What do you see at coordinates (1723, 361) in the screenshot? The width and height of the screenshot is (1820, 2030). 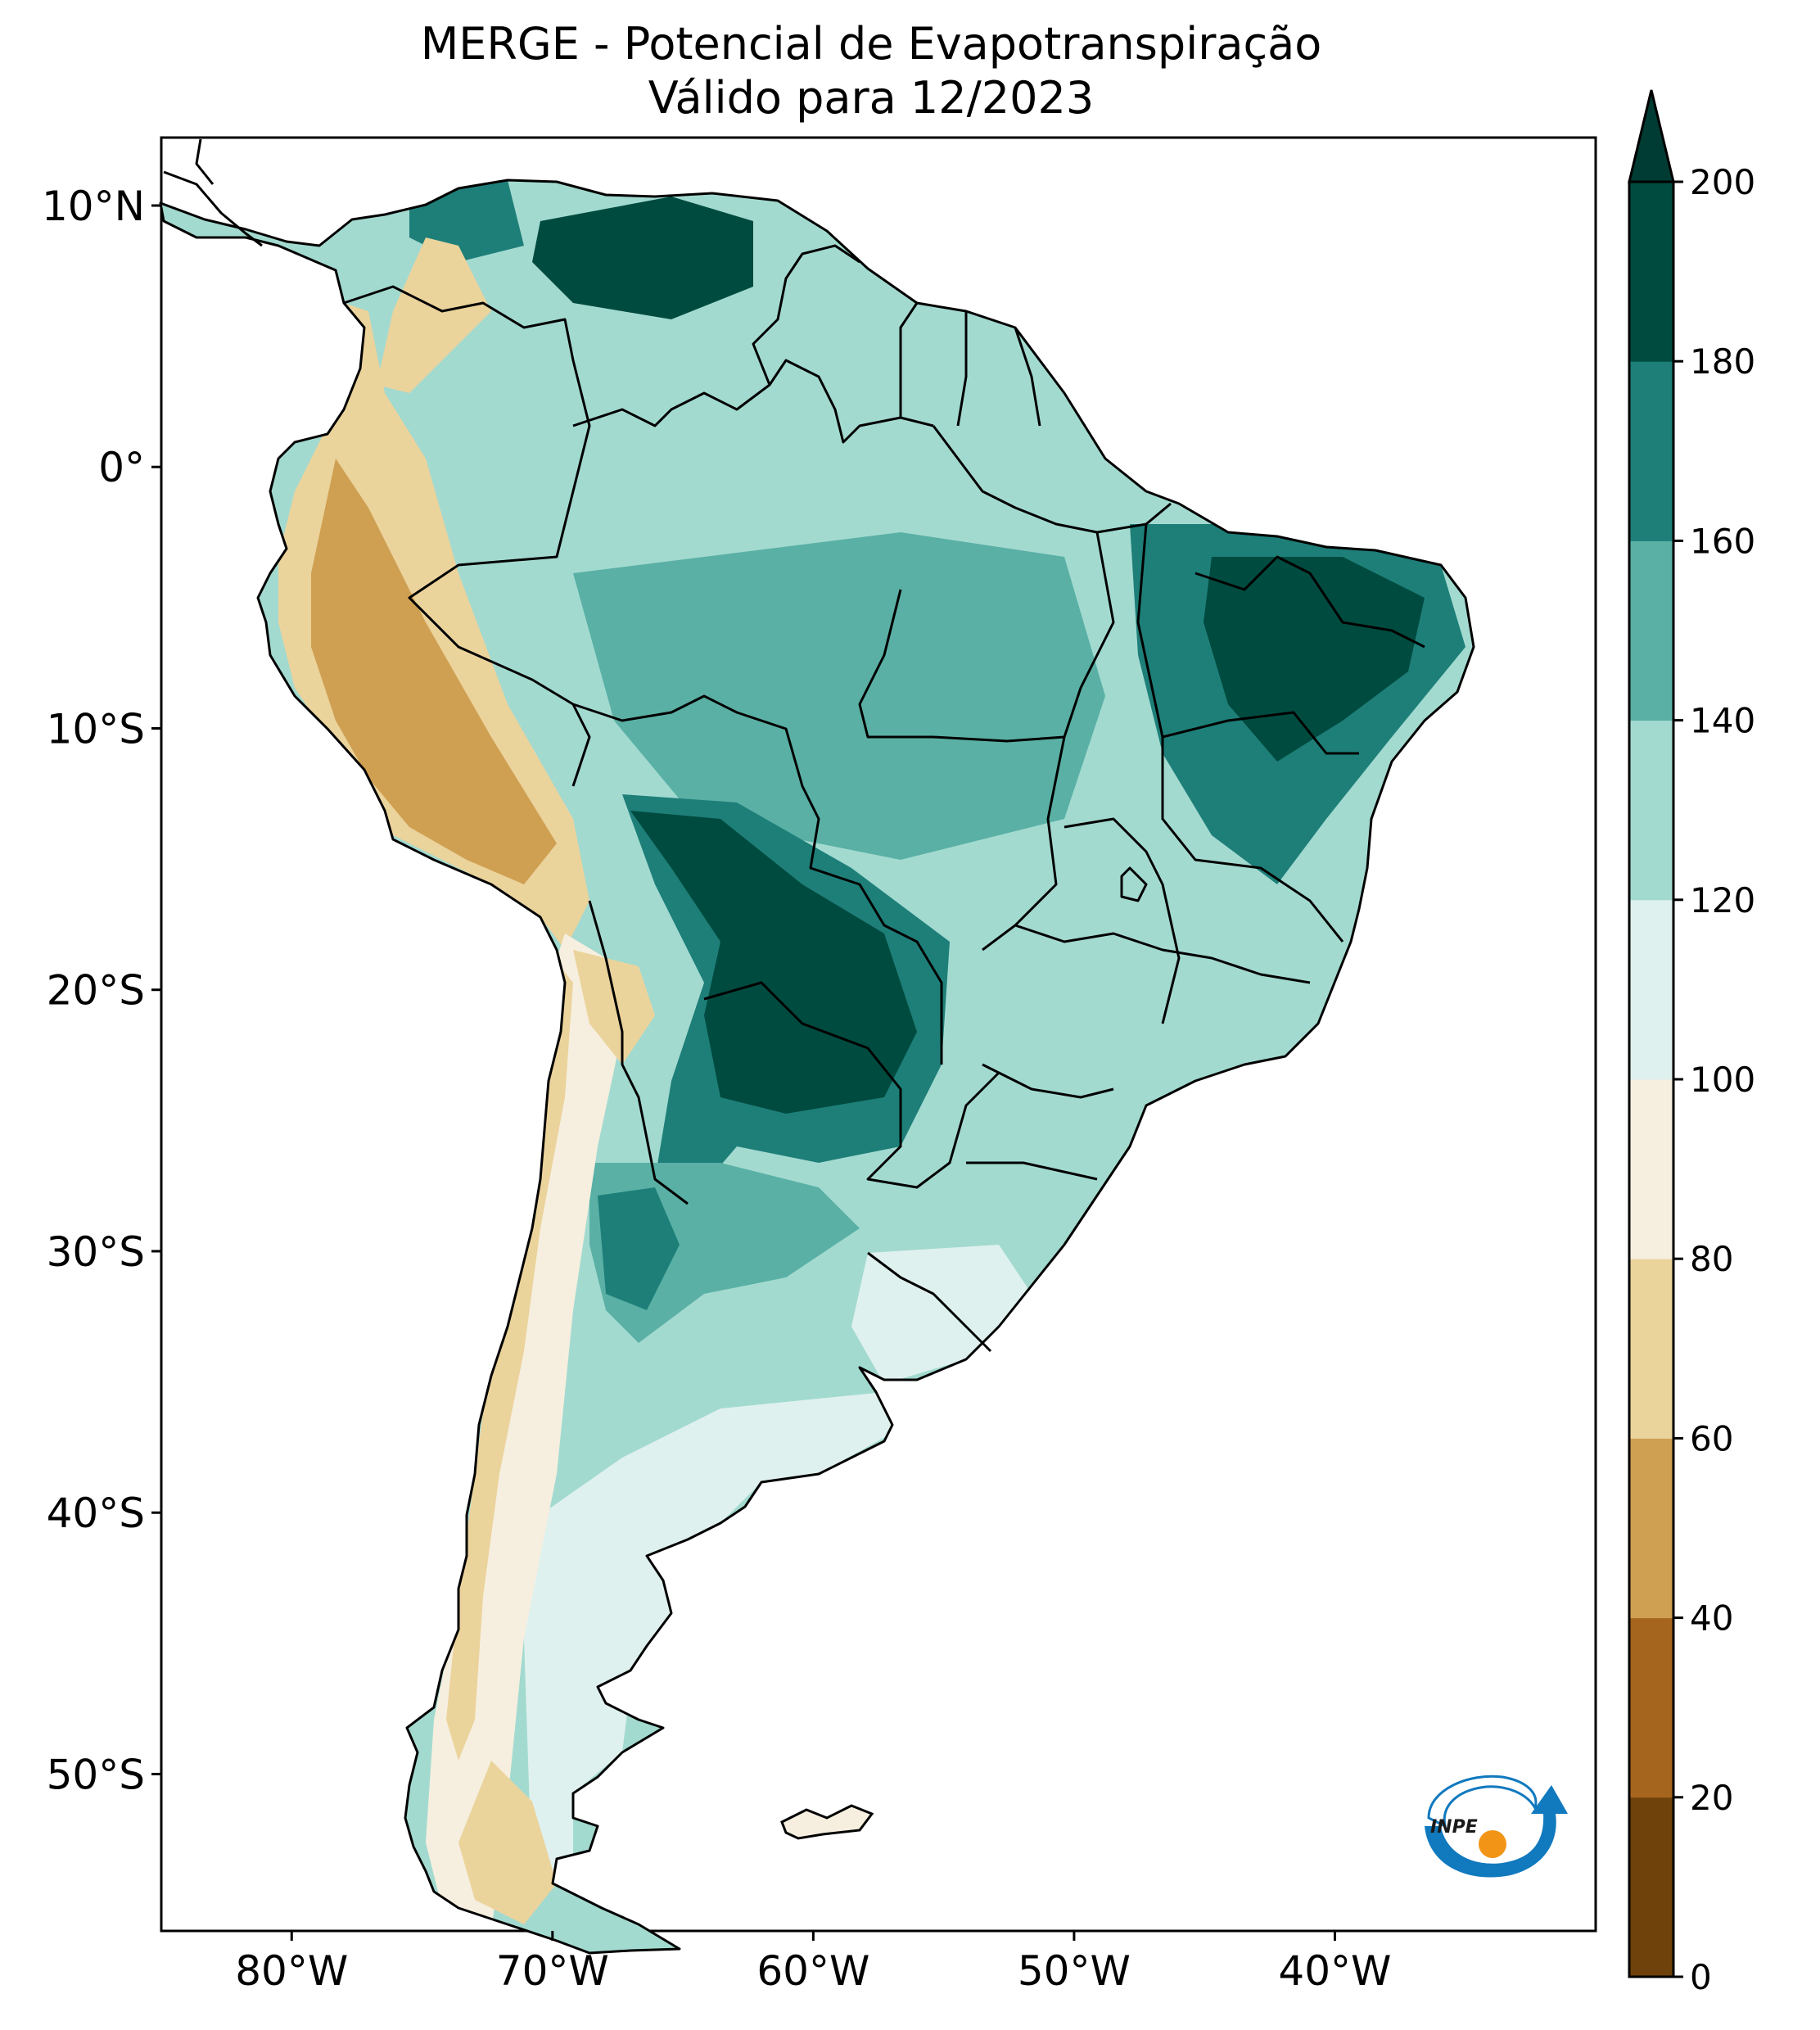 I see `colorbar-tick-label: 180` at bounding box center [1723, 361].